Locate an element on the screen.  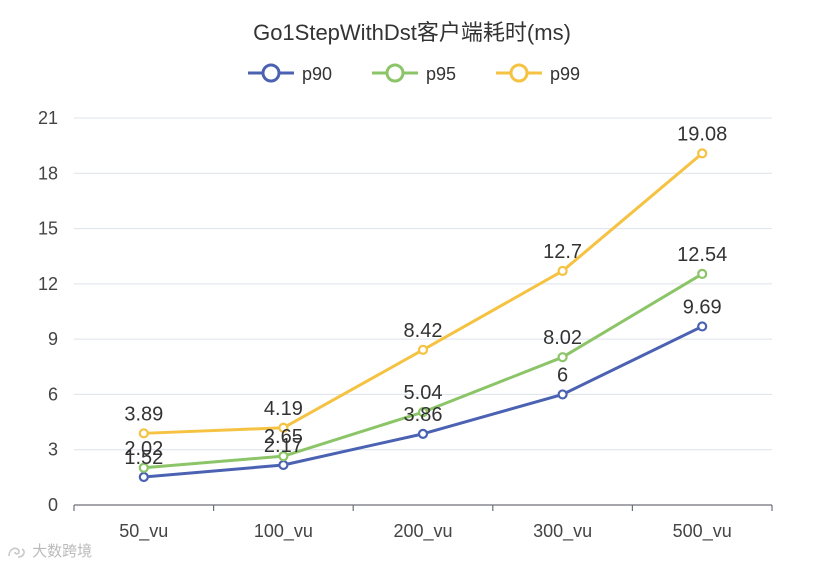
y-tick-label: 18 is located at coordinates (48, 173).